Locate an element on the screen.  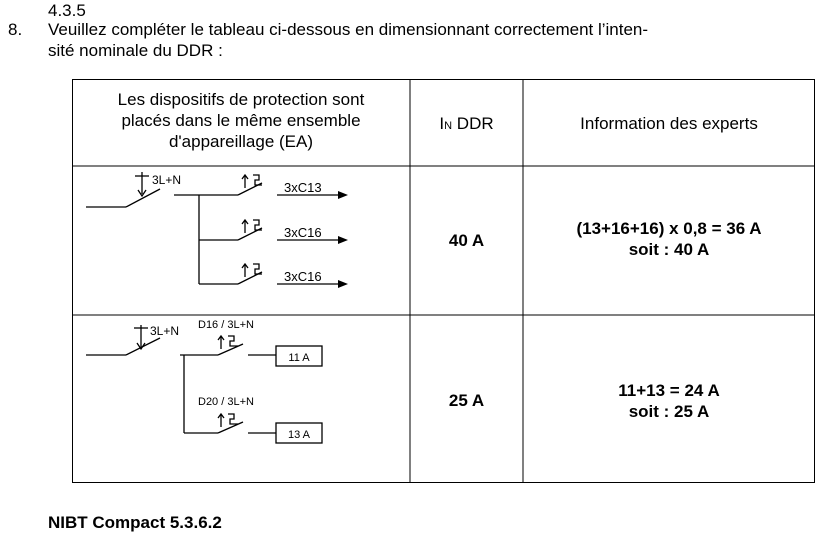
row2-load-2-label: 13 A is located at coordinates (299, 435).